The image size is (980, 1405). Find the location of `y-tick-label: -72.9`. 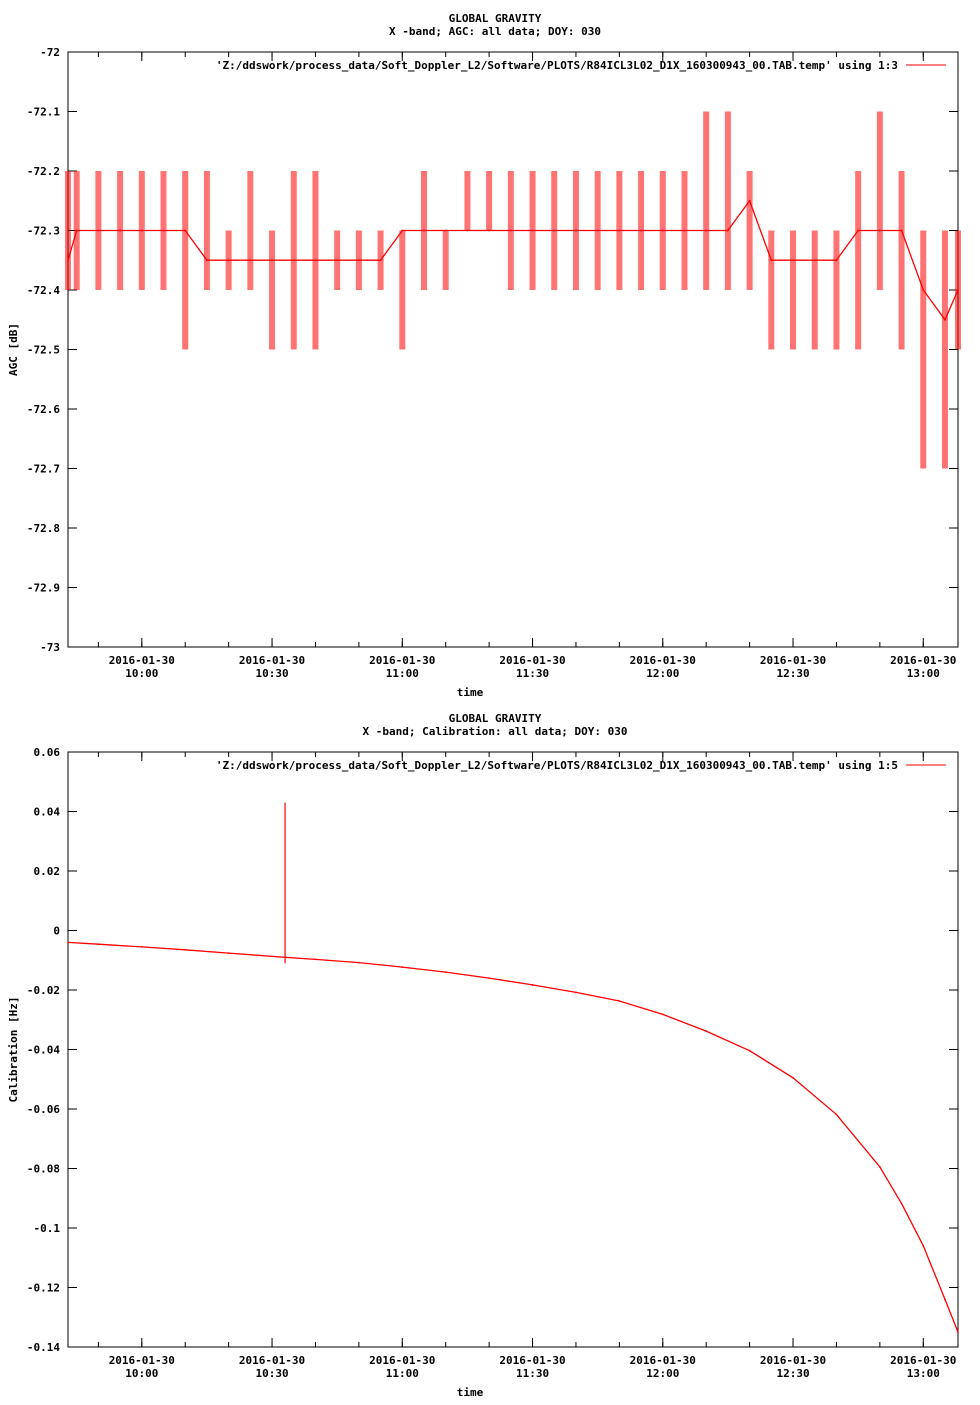

y-tick-label: -72.9 is located at coordinates (43, 588).